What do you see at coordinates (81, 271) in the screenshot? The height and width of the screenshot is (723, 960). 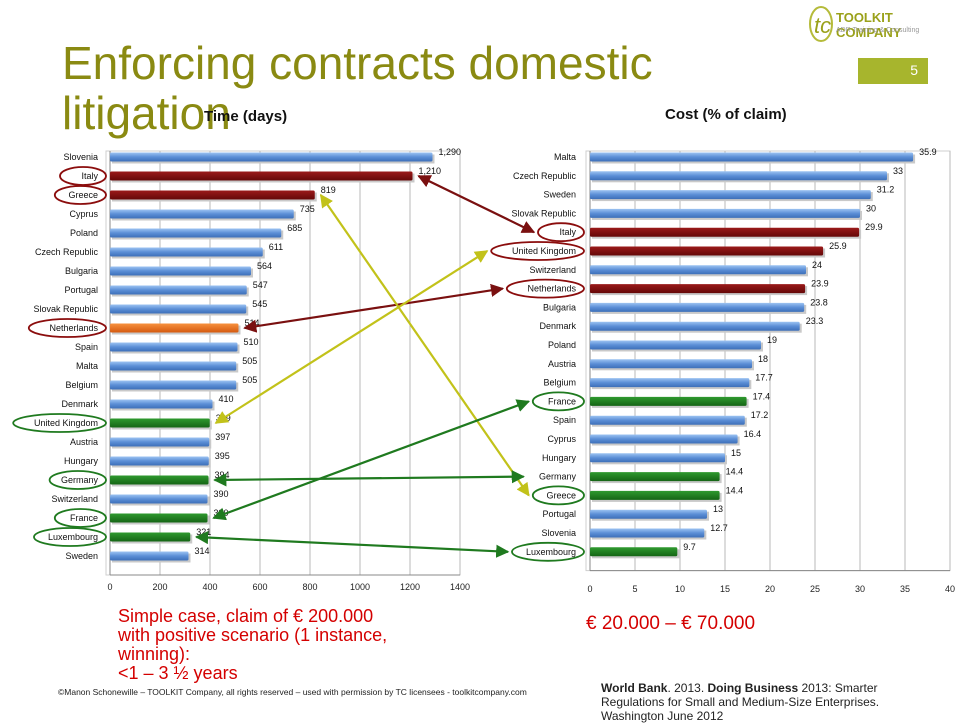 I see `category-label: Bulgaria` at bounding box center [81, 271].